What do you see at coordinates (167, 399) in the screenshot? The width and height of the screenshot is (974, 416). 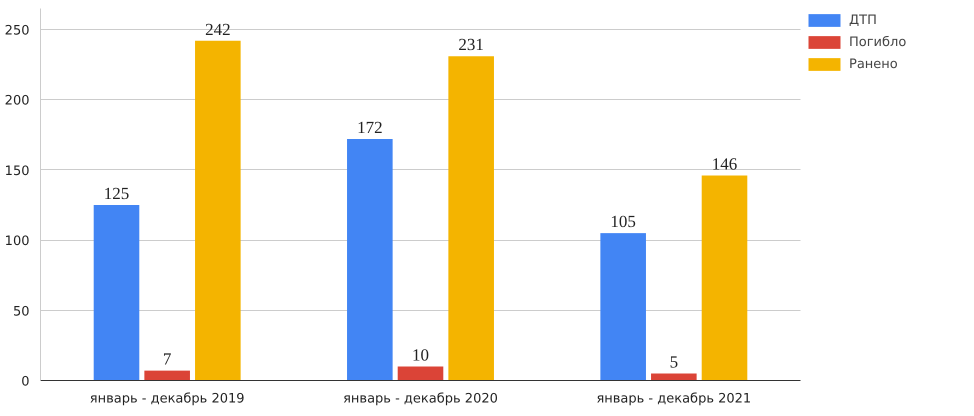 I see `x-tick-label: январь - декабрь 2019` at bounding box center [167, 399].